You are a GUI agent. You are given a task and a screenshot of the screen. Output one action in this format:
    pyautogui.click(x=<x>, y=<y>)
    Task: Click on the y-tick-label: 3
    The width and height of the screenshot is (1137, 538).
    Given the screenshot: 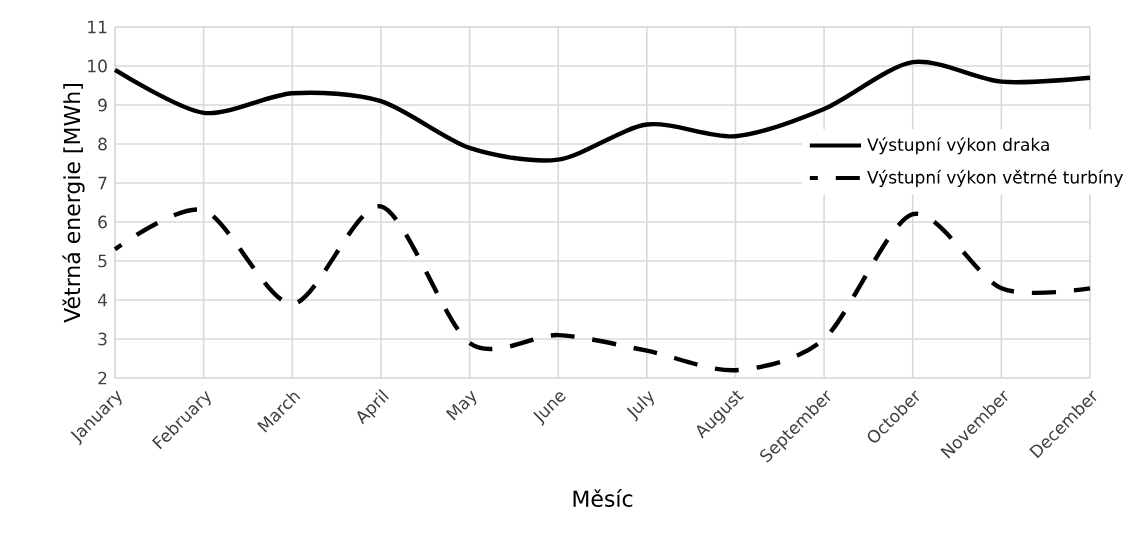 What is the action you would take?
    pyautogui.click(x=102, y=339)
    